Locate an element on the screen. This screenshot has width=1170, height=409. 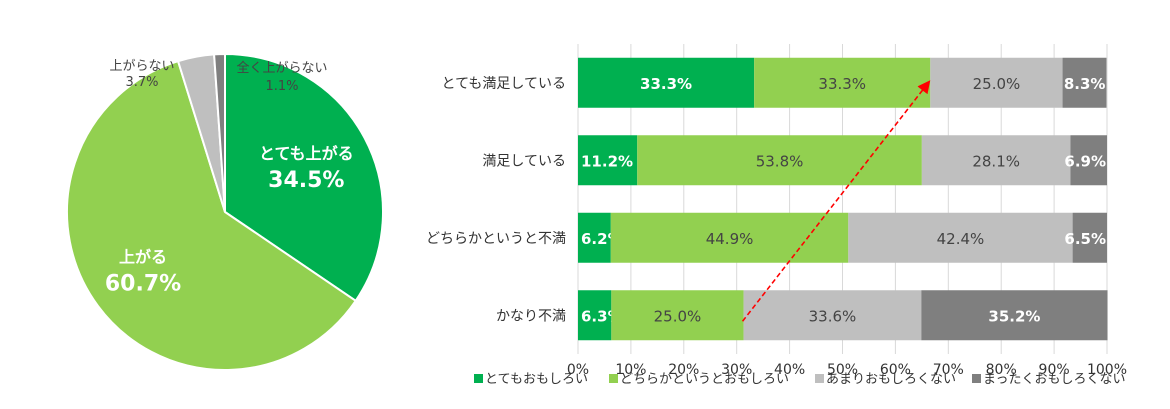
pie-value-label-1: 60.7% is located at coordinates (143, 284).